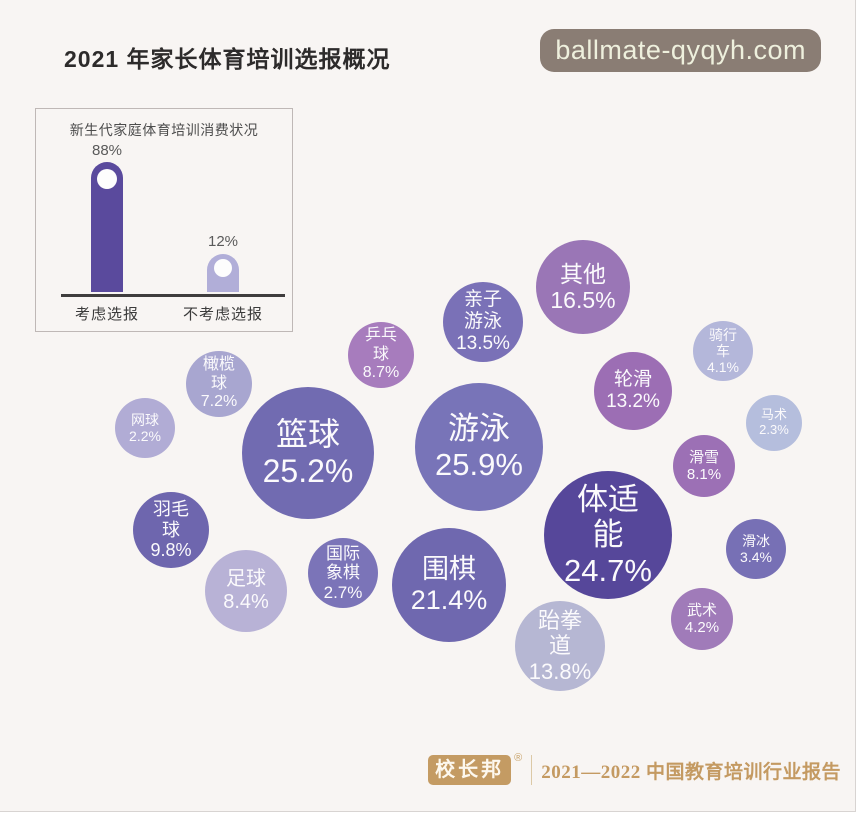 This screenshot has width=864, height=819. What do you see at coordinates (532, 770) in the screenshot?
I see `footer-divider` at bounding box center [532, 770].